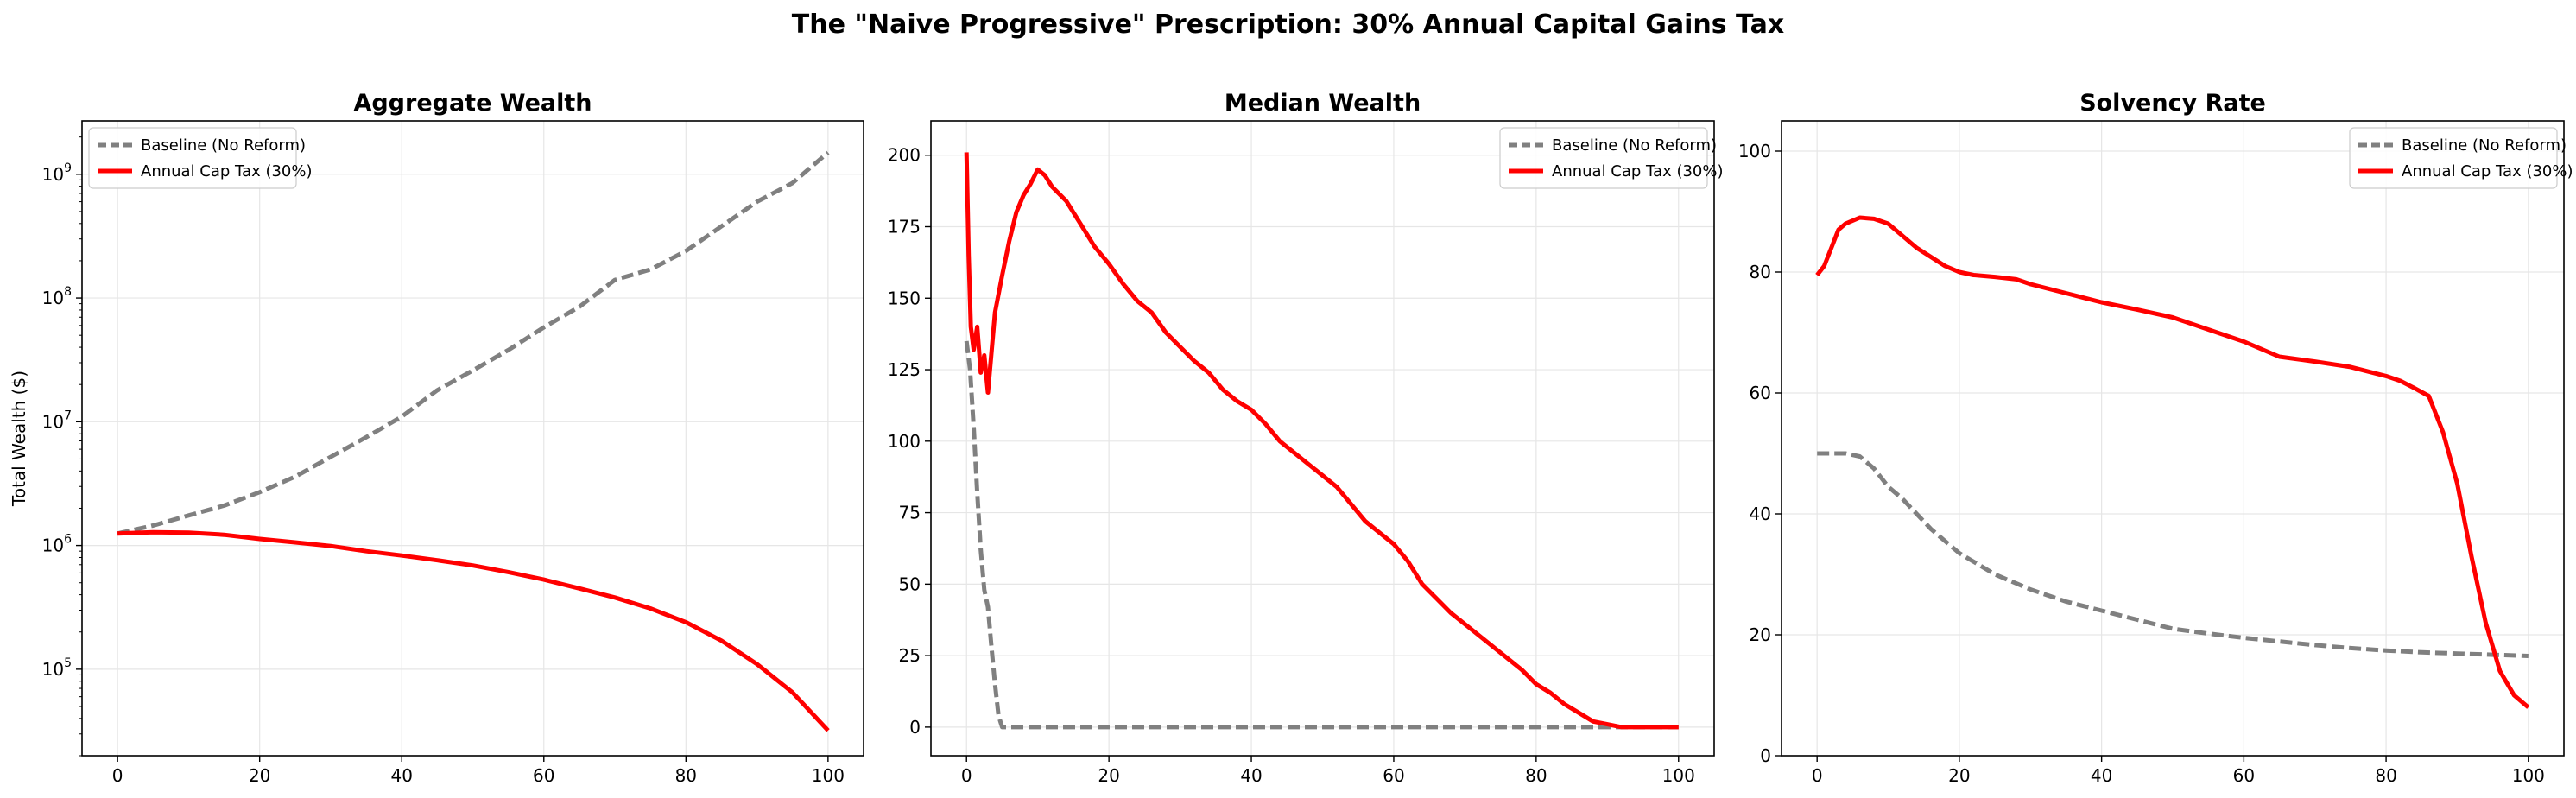 The height and width of the screenshot is (798, 2576). I want to click on y-tick-label: 105, so click(57, 668).